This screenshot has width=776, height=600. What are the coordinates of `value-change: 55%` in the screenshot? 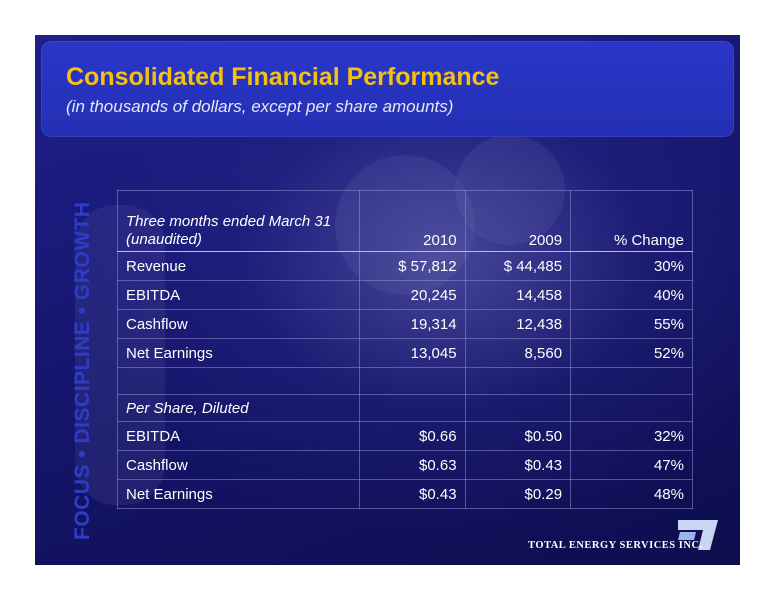 It's located at (631, 324).